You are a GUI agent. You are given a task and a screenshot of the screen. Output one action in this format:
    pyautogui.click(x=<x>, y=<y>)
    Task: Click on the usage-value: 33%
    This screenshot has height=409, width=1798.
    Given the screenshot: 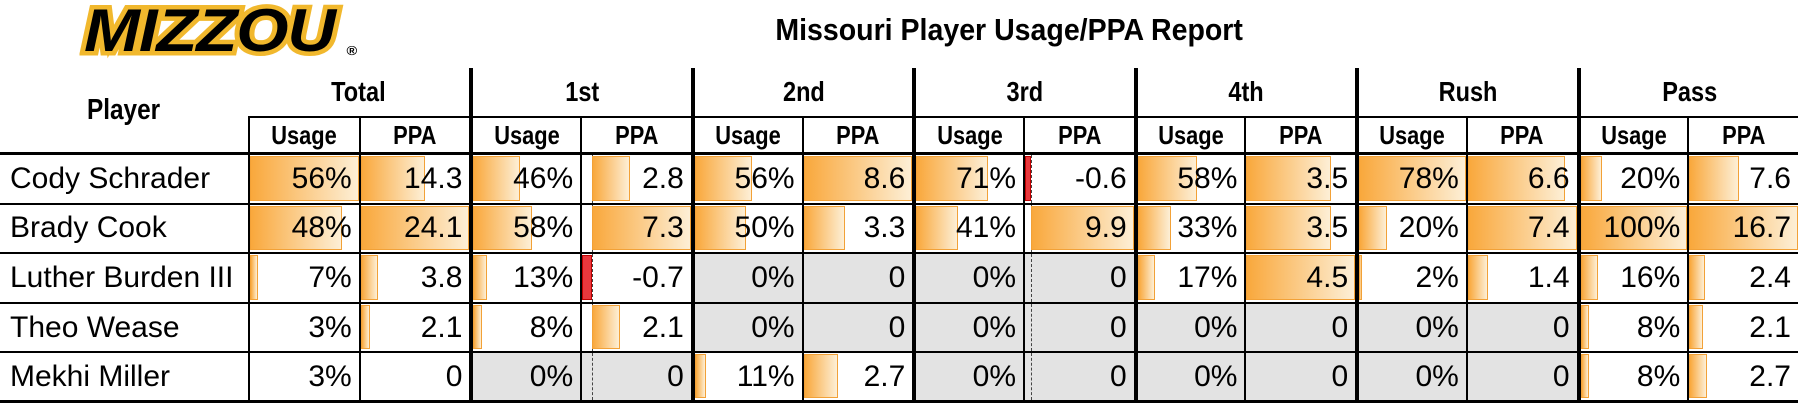 What is the action you would take?
    pyautogui.click(x=1207, y=228)
    